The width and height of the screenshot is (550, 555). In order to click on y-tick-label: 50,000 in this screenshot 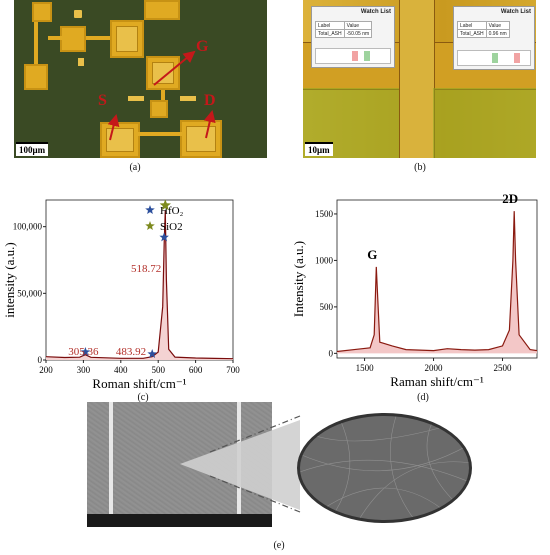, I will do `click(29, 293)`.